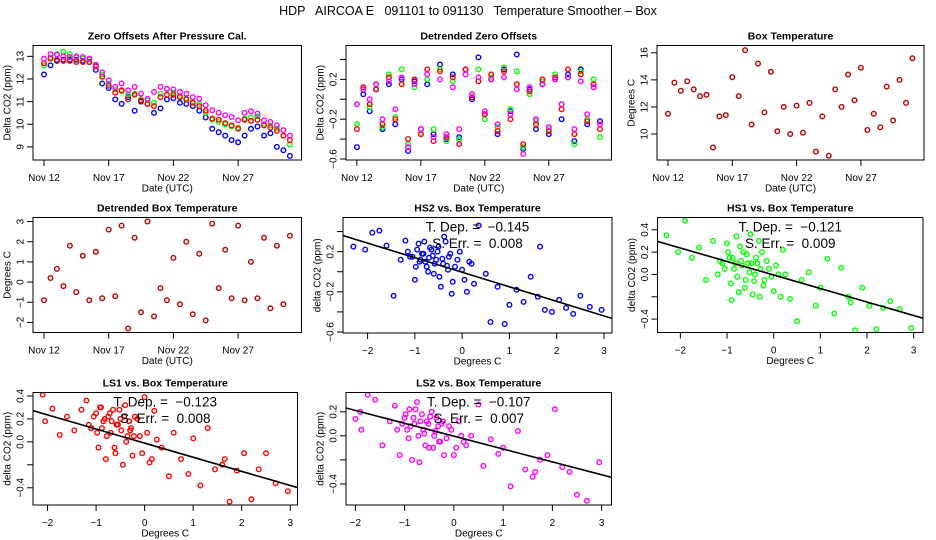  What do you see at coordinates (334, 484) in the screenshot?
I see `y-tick-label: −0.4` at bounding box center [334, 484].